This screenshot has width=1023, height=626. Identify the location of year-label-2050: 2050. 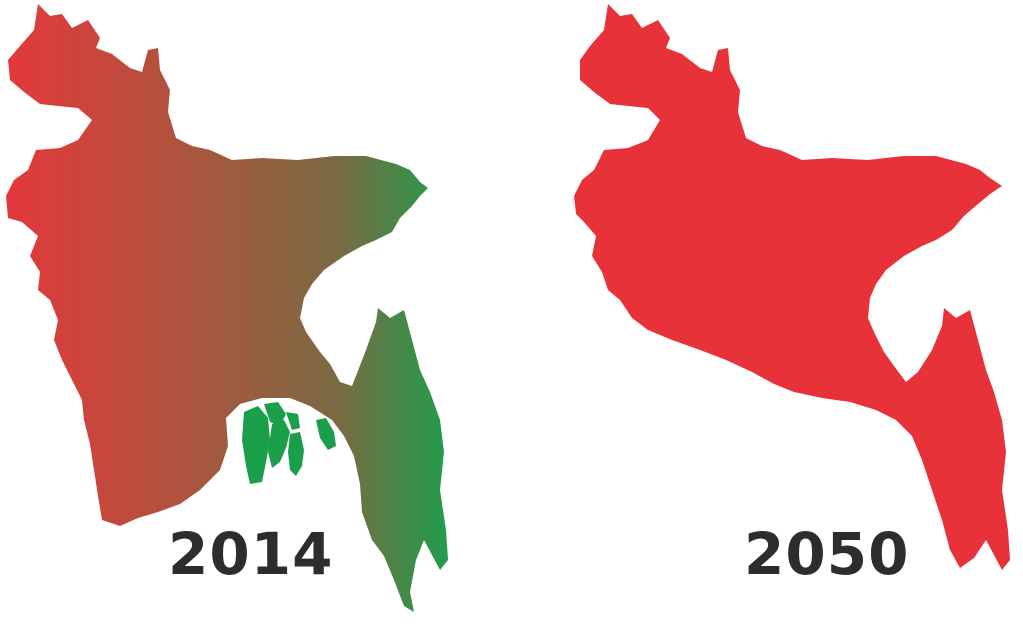
(827, 554).